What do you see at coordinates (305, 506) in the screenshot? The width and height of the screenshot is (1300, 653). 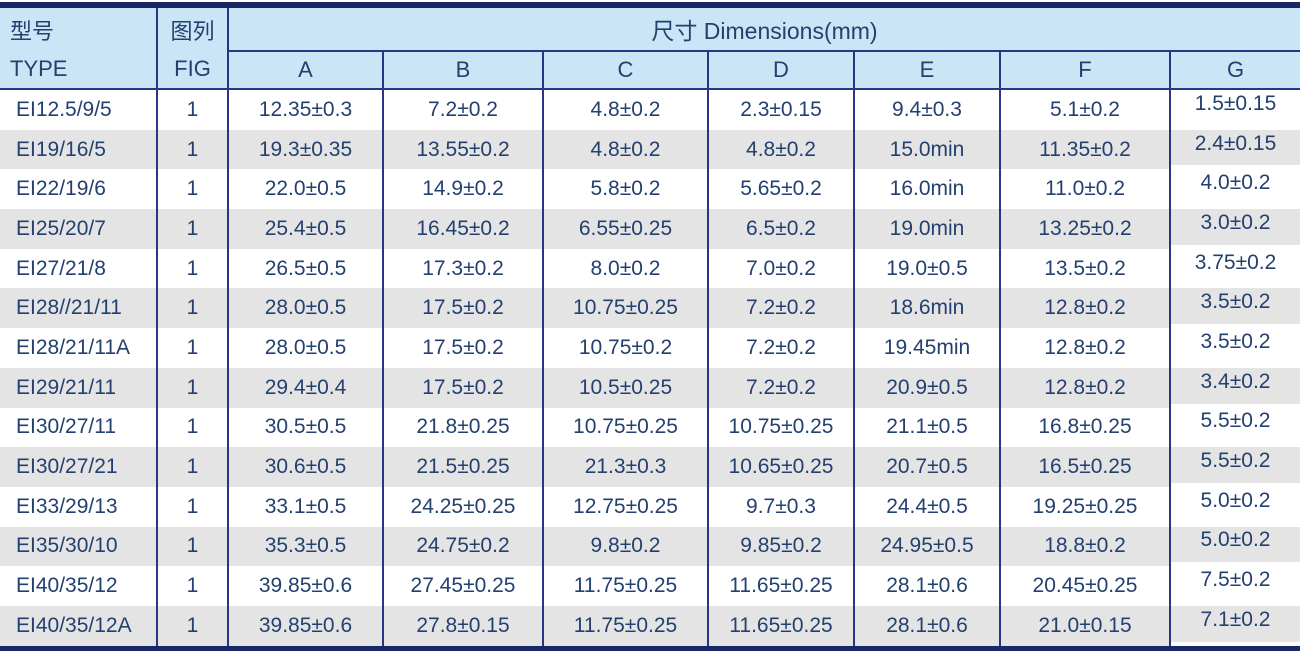 I see `cell-A: 33.1±0.5` at bounding box center [305, 506].